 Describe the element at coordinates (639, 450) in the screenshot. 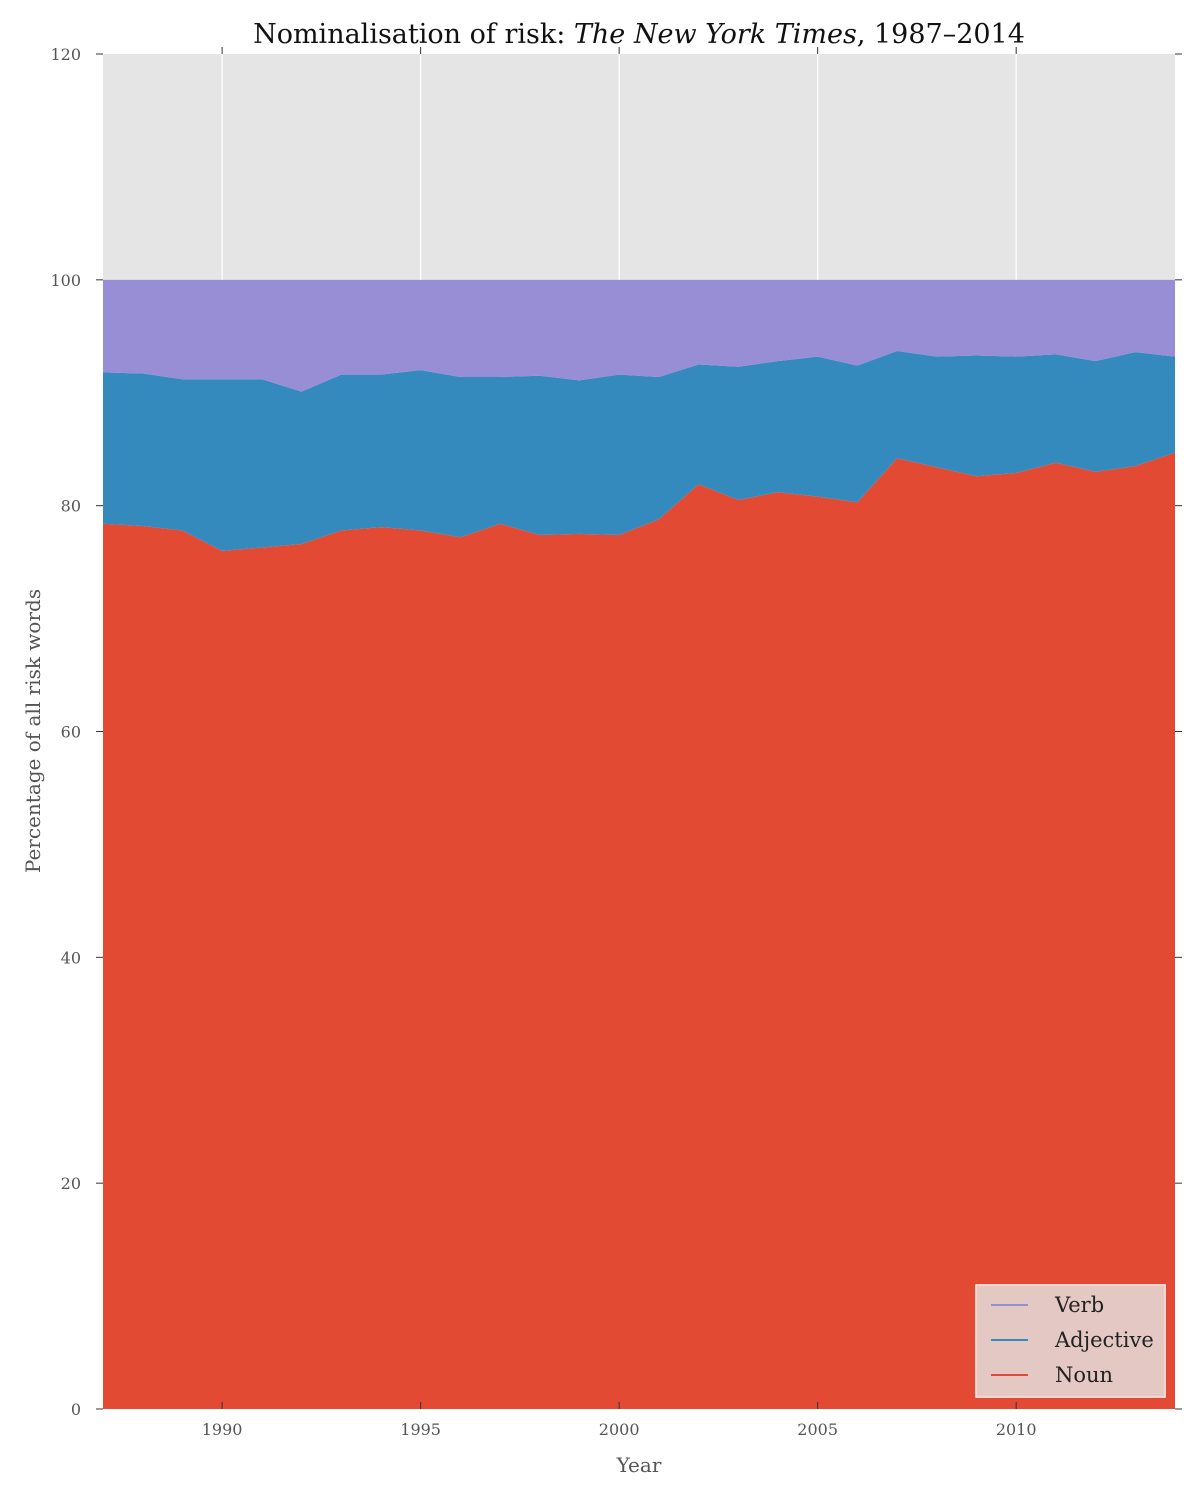

I see `area-adjective` at that location.